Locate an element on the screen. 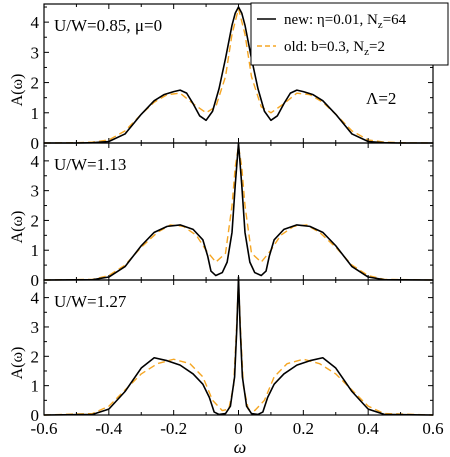 This screenshot has height=457, width=450. legend-entry-old: old: b=0.3, Nz=2 is located at coordinates (334, 48).